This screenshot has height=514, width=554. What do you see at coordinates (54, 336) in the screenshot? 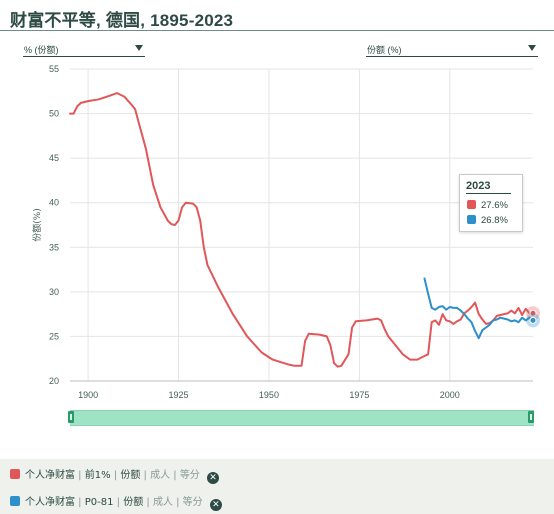
I see `y-tick-label: 25` at bounding box center [54, 336].